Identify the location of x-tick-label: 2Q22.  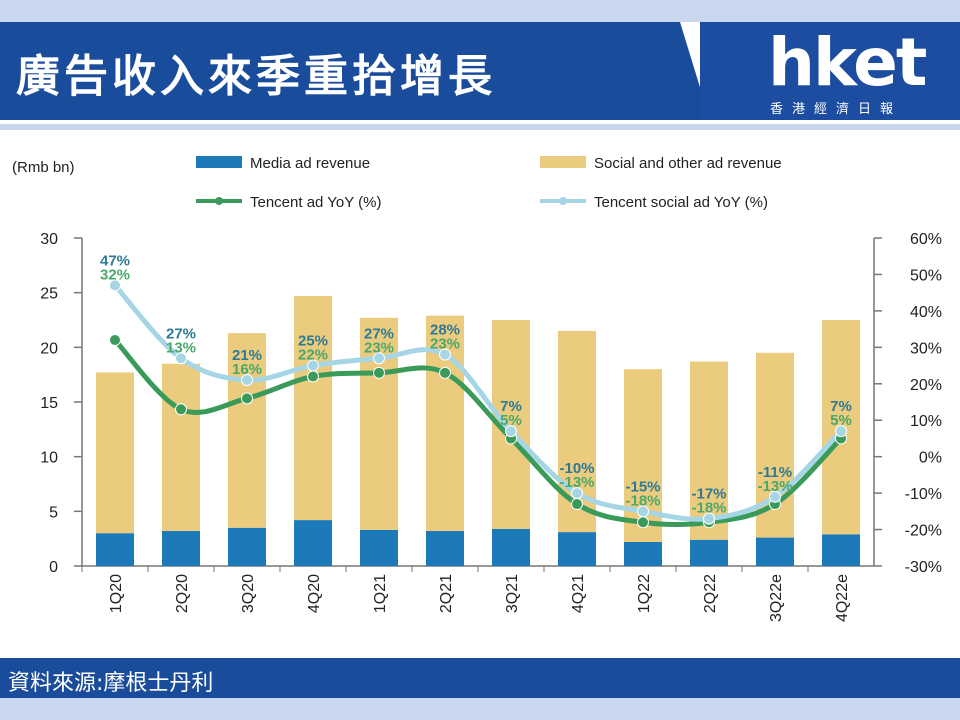
(710, 593).